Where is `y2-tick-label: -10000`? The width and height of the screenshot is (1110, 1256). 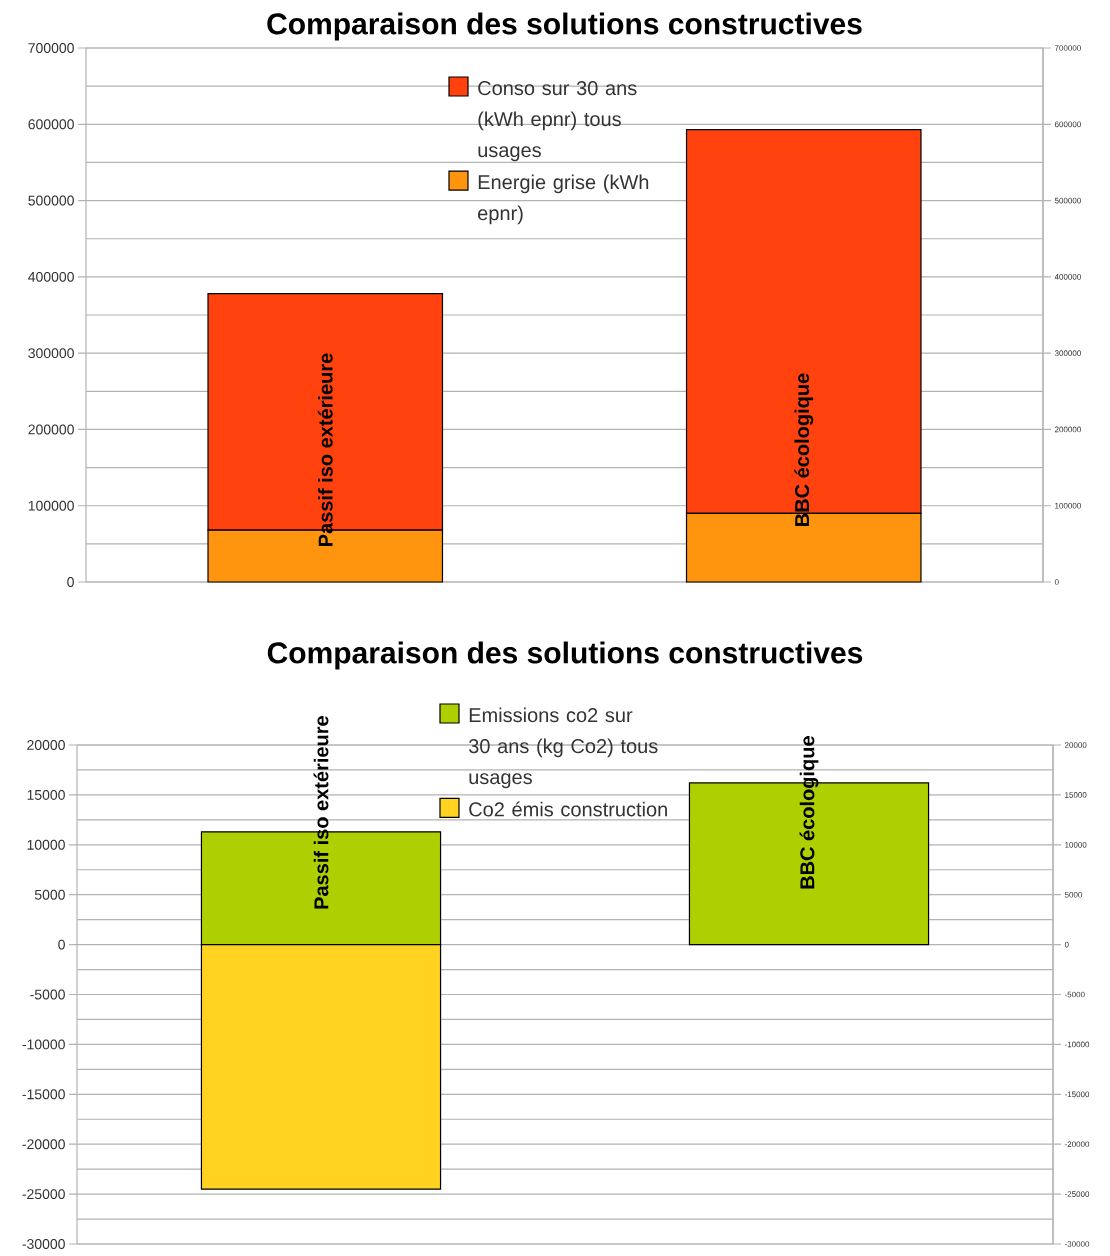 y2-tick-label: -10000 is located at coordinates (1077, 1044).